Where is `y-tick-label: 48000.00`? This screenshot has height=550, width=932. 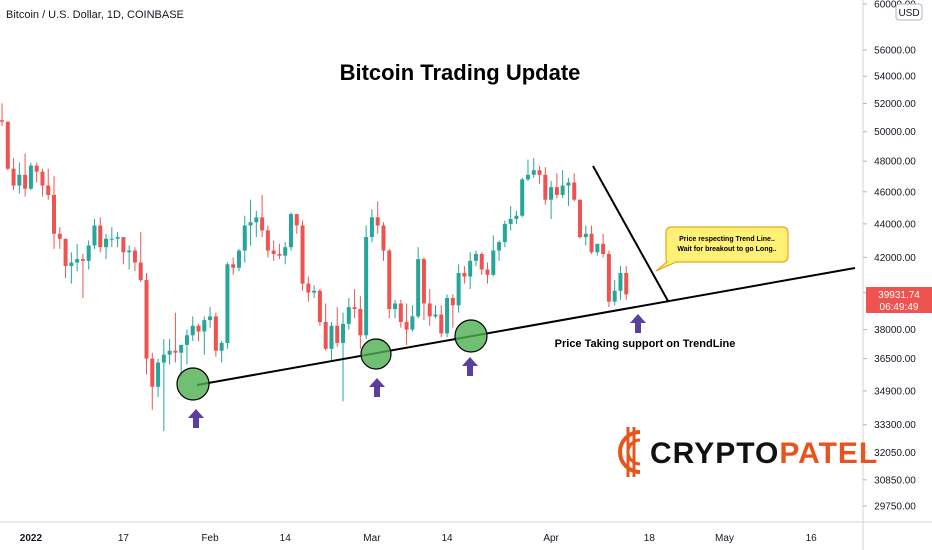
y-tick-label: 48000.00 is located at coordinates (895, 162).